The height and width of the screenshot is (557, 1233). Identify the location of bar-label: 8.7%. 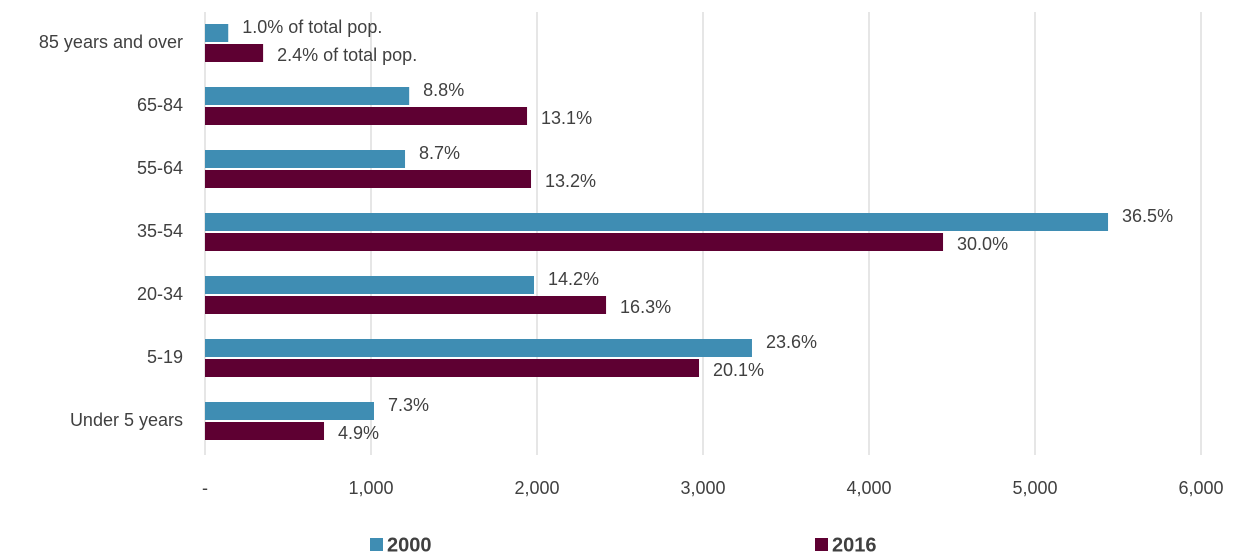
(439, 153).